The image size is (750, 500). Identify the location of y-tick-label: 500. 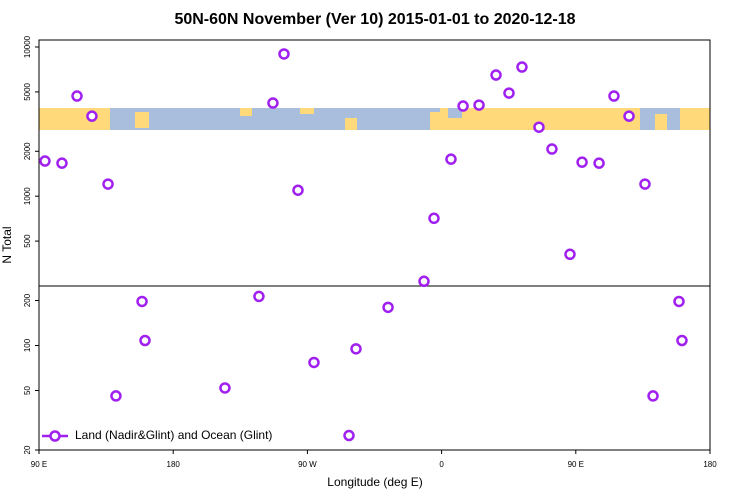
(27, 241).